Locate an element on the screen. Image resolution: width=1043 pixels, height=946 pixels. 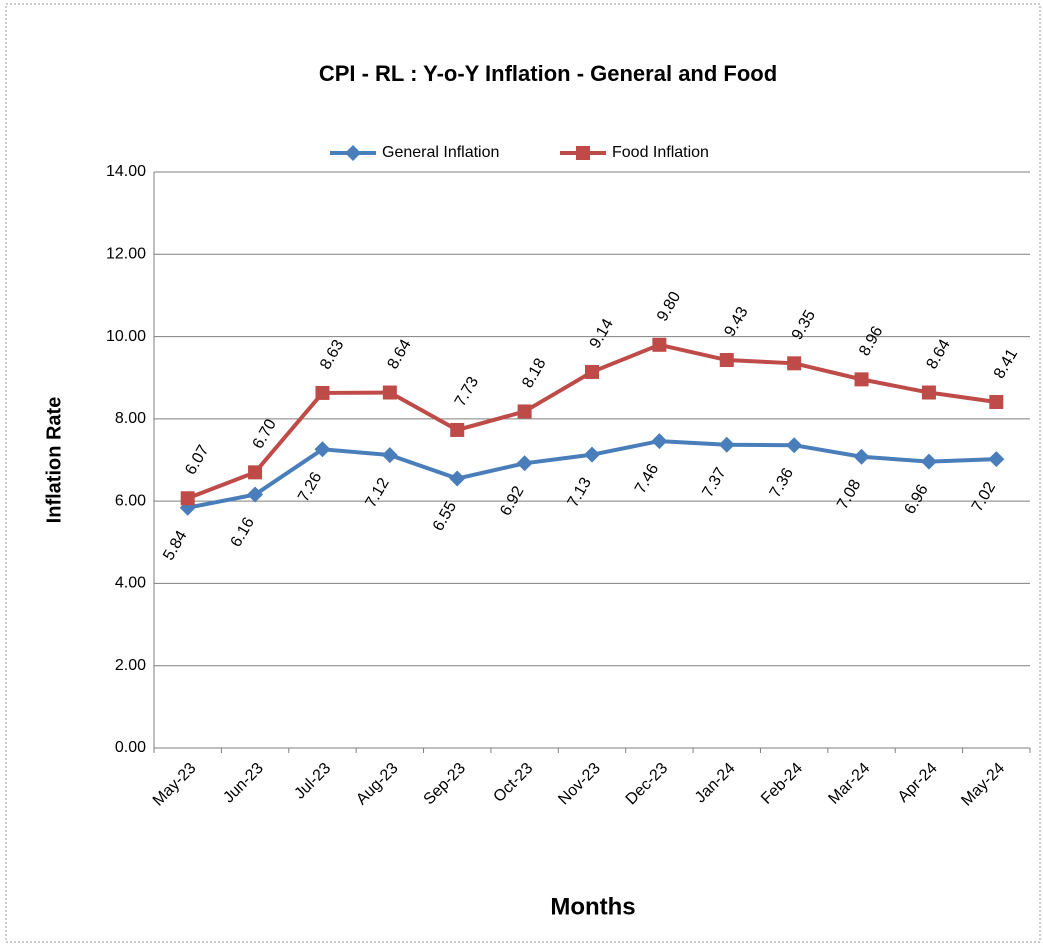
data-label: 7.46 is located at coordinates (647, 479).